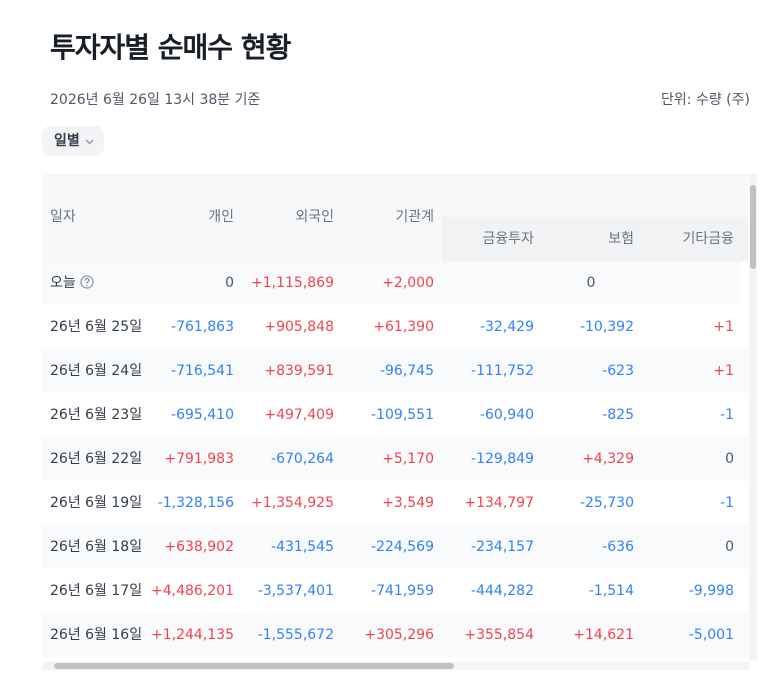 Image resolution: width=768 pixels, height=676 pixels. I want to click on value-cell: -9,998, so click(711, 591).